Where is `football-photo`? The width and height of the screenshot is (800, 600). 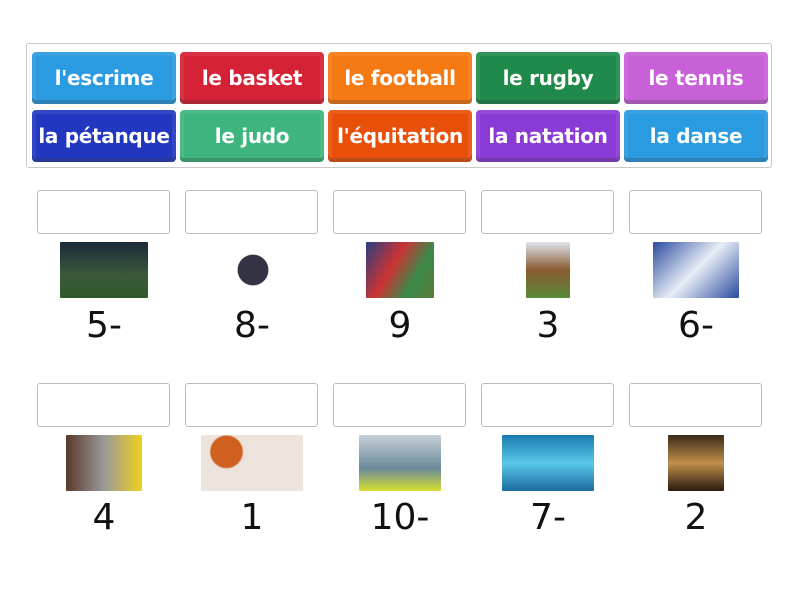 football-photo is located at coordinates (104, 270).